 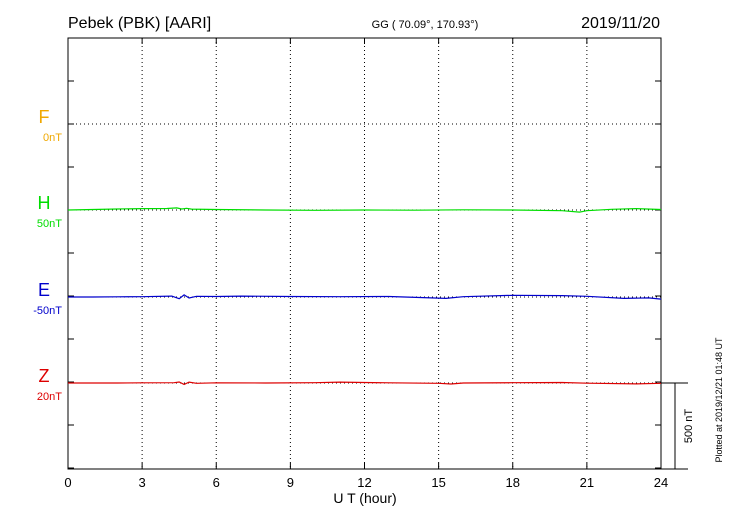 I want to click on series-line-e, so click(x=365, y=297).